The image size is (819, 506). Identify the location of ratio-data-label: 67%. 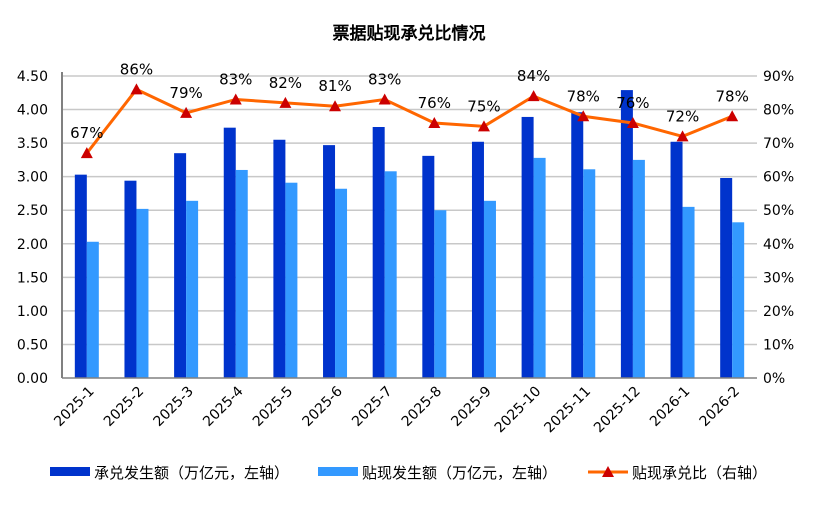
(86, 133).